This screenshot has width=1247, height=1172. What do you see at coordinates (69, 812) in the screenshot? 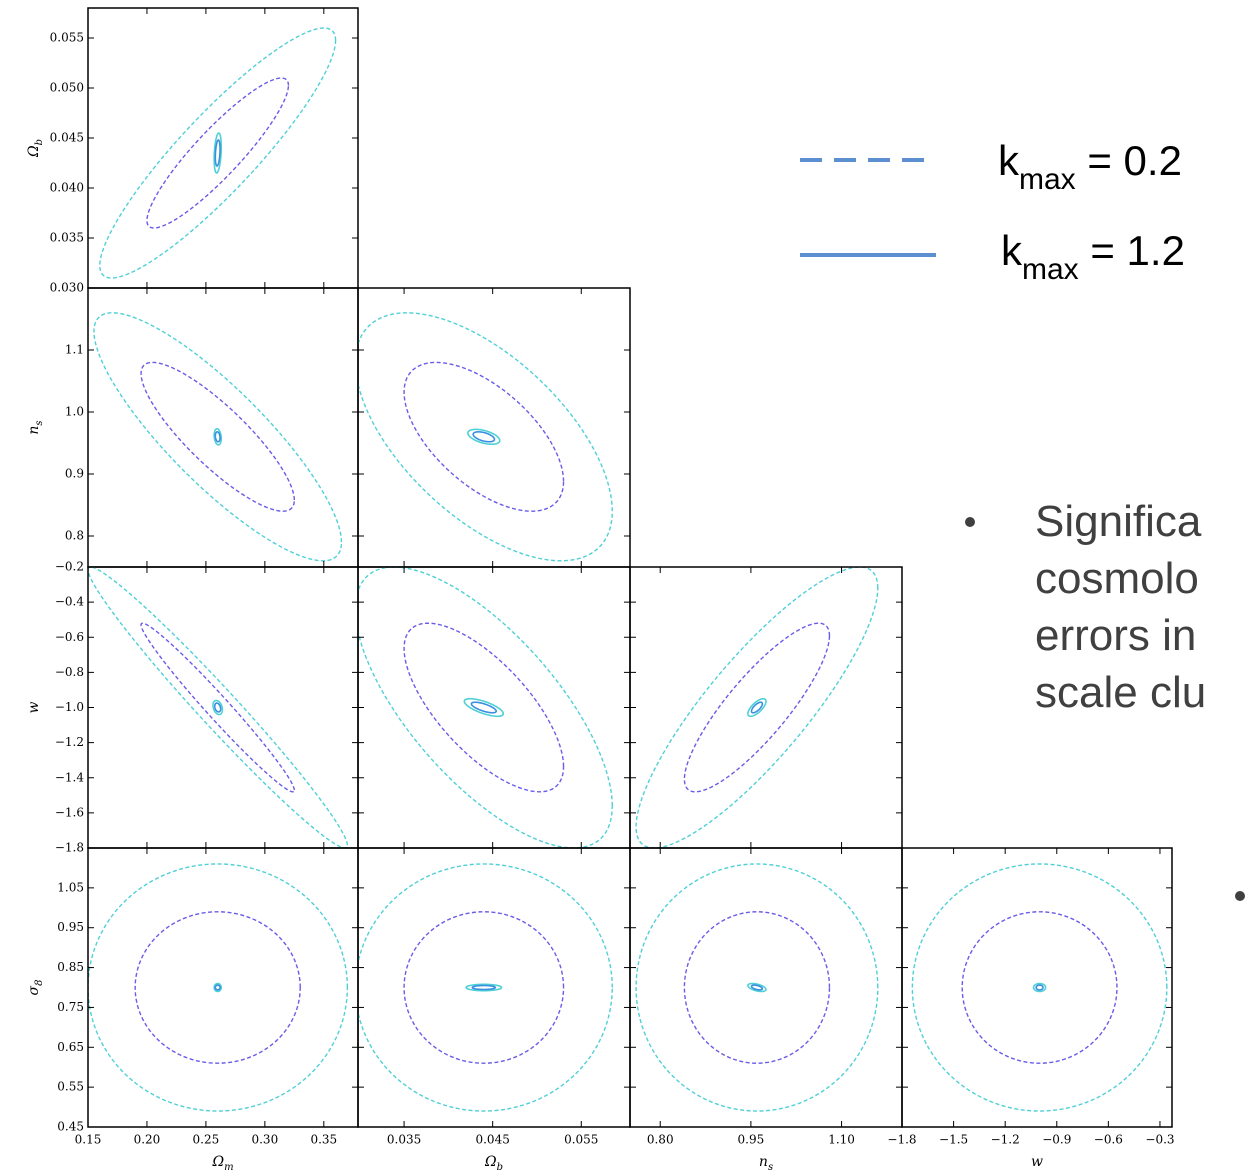
I see `y-tick-label: −1.6` at bounding box center [69, 812].